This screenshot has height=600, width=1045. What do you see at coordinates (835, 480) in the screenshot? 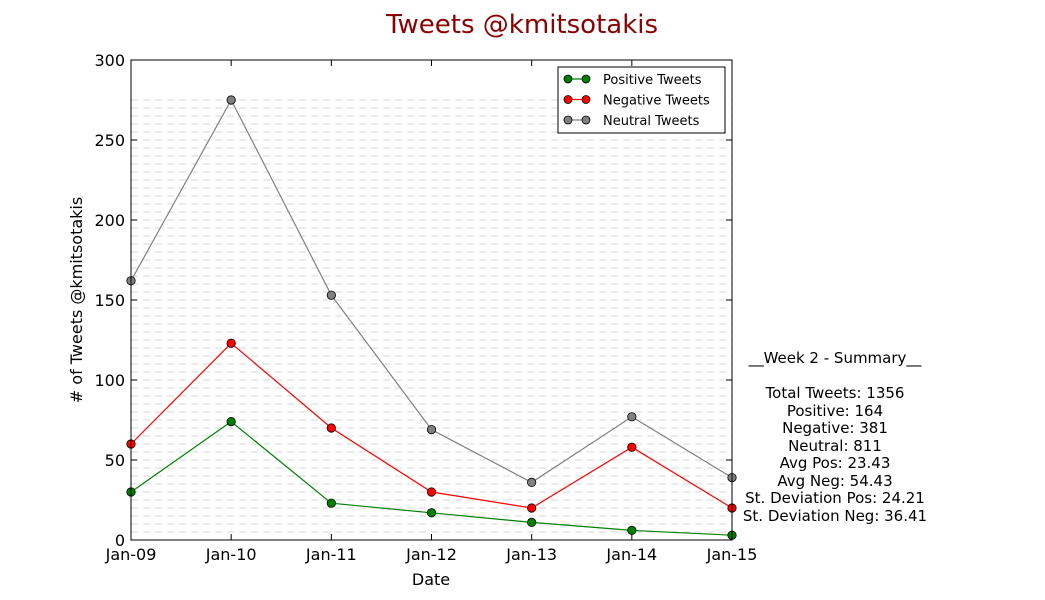
I see `summary-line: Avg Neg: 54.43` at bounding box center [835, 480].